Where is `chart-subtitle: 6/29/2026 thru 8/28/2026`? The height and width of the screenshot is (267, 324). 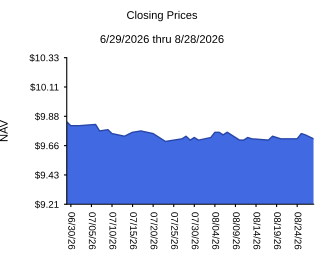
chart-subtitle: 6/29/2026 thru 8/28/2026 is located at coordinates (162, 39).